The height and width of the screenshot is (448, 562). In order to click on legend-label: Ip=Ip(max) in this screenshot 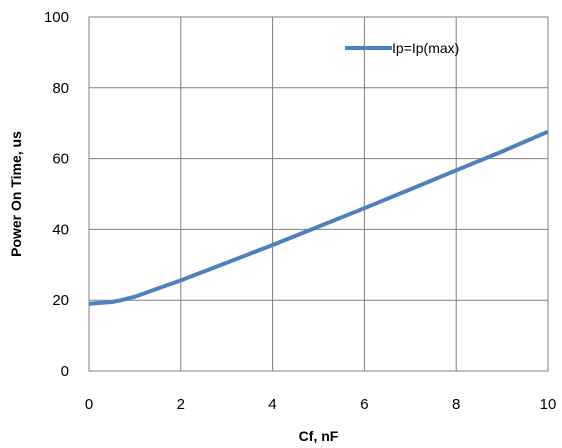, I will do `click(425, 48)`.